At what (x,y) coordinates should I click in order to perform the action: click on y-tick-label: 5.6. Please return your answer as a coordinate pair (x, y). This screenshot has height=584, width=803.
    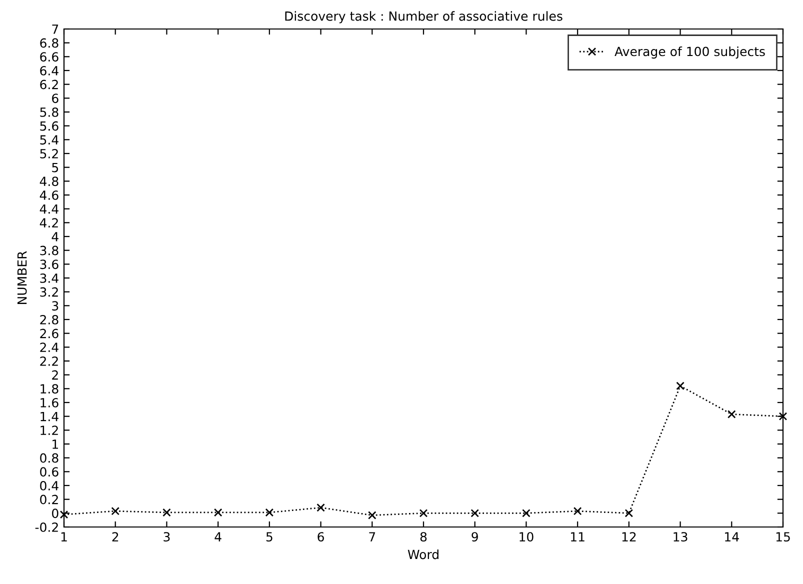
    Looking at the image, I should click on (49, 126).